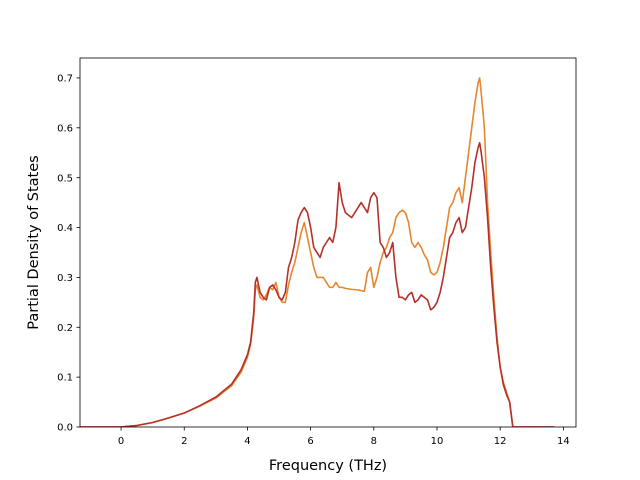  Describe the element at coordinates (121, 441) in the screenshot. I see `x-tick-label: 0` at that location.